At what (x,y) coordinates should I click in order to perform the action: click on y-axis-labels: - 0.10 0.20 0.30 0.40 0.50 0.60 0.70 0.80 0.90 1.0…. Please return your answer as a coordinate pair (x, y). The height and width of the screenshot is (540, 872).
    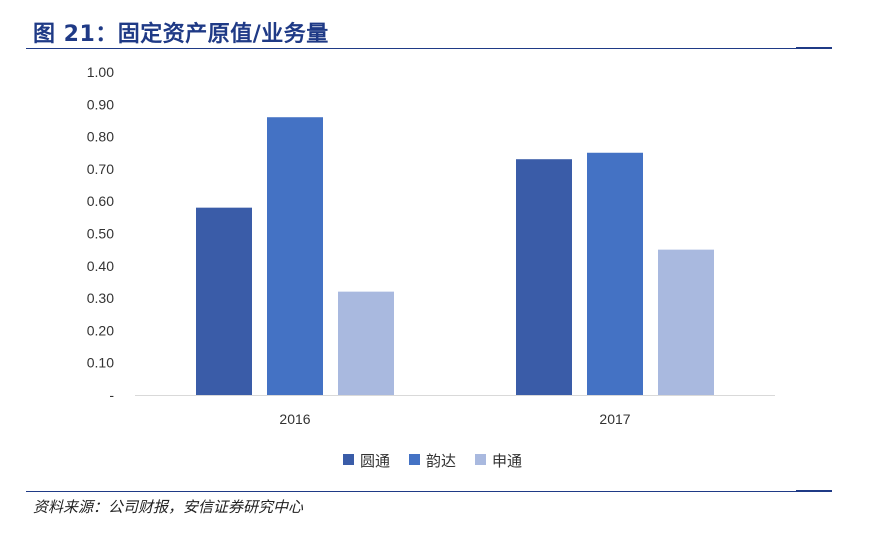
    Looking at the image, I should click on (101, 233).